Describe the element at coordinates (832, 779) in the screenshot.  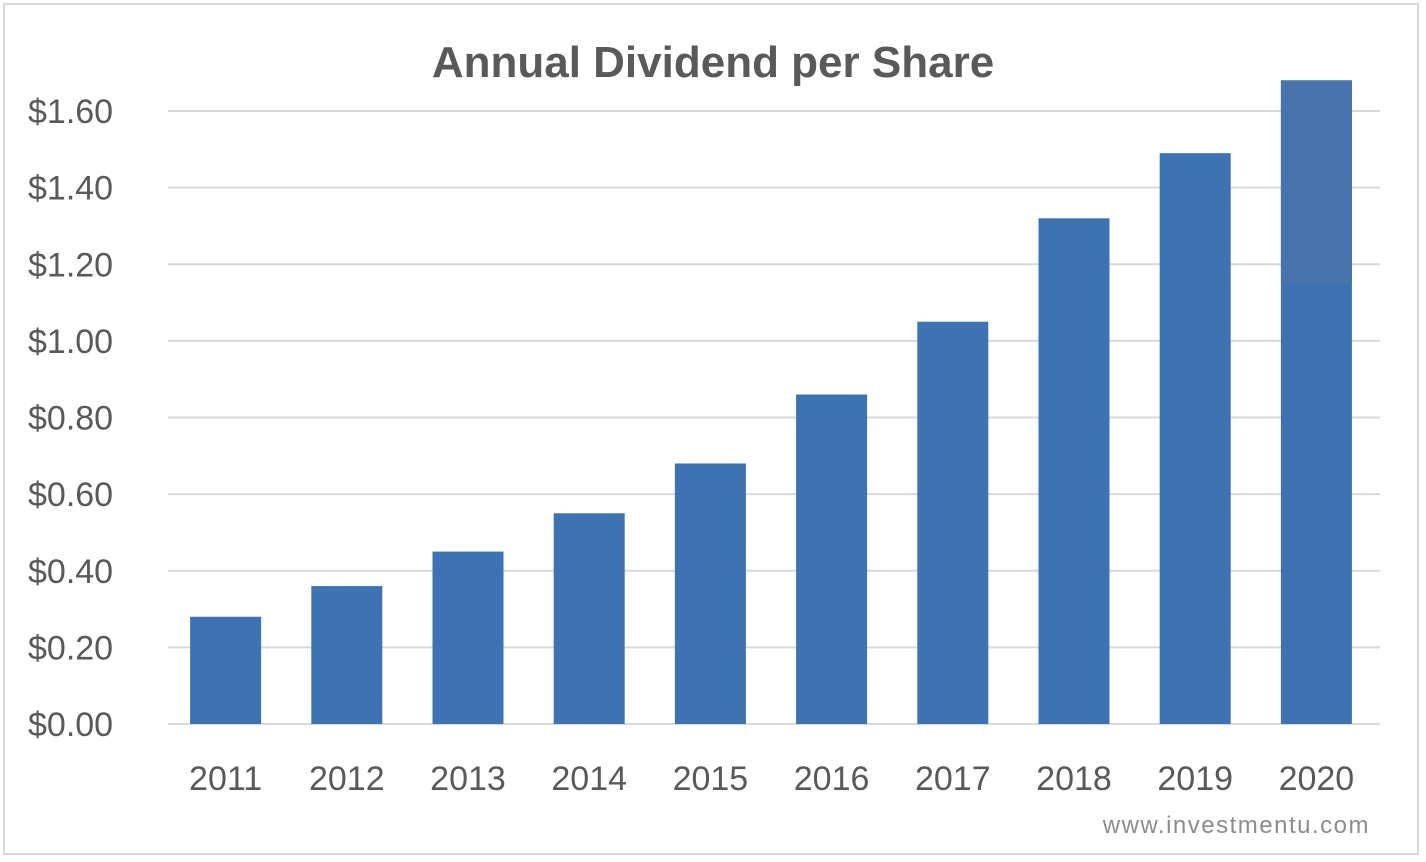
I see `x-tick-label: 2016` at that location.